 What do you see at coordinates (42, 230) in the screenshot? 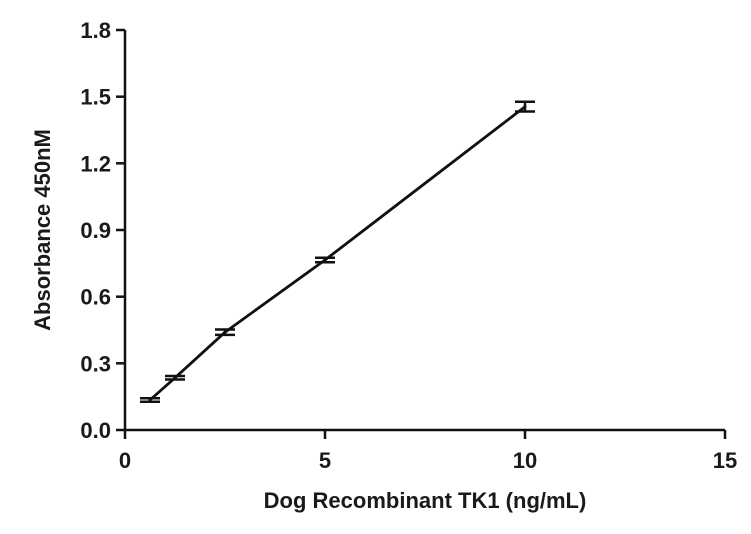
I see `y-axis-title: Absorbance 450nM` at bounding box center [42, 230].